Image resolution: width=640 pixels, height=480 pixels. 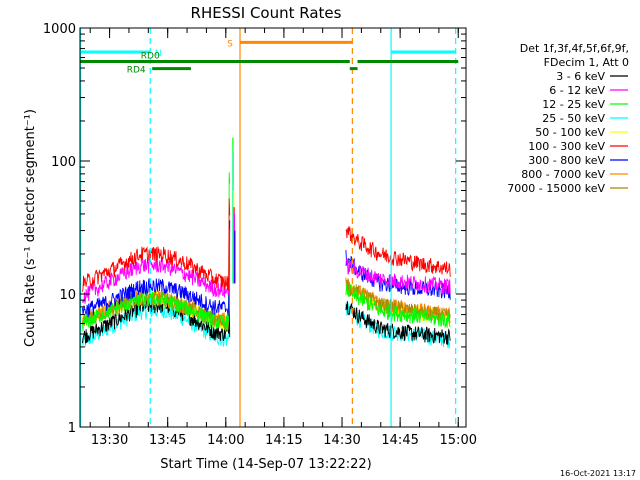 I want to click on annotation-bar-n: N, so click(x=268, y=54).